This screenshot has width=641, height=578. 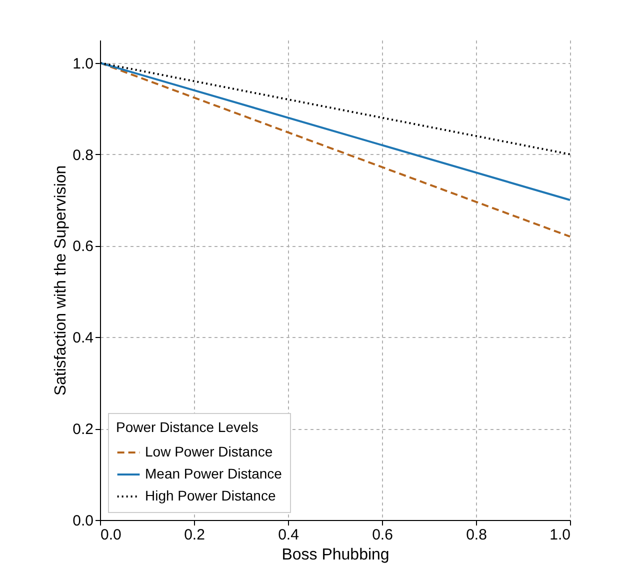 What do you see at coordinates (382, 535) in the screenshot?
I see `x-tick-label: 0.6` at bounding box center [382, 535].